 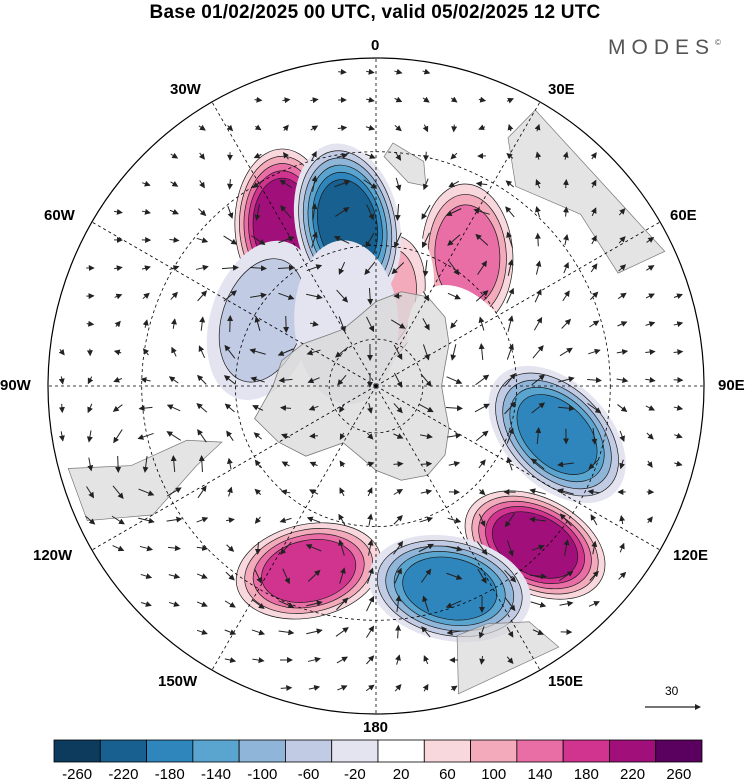 I want to click on colorbar-tick-label: 180, so click(x=586, y=774).